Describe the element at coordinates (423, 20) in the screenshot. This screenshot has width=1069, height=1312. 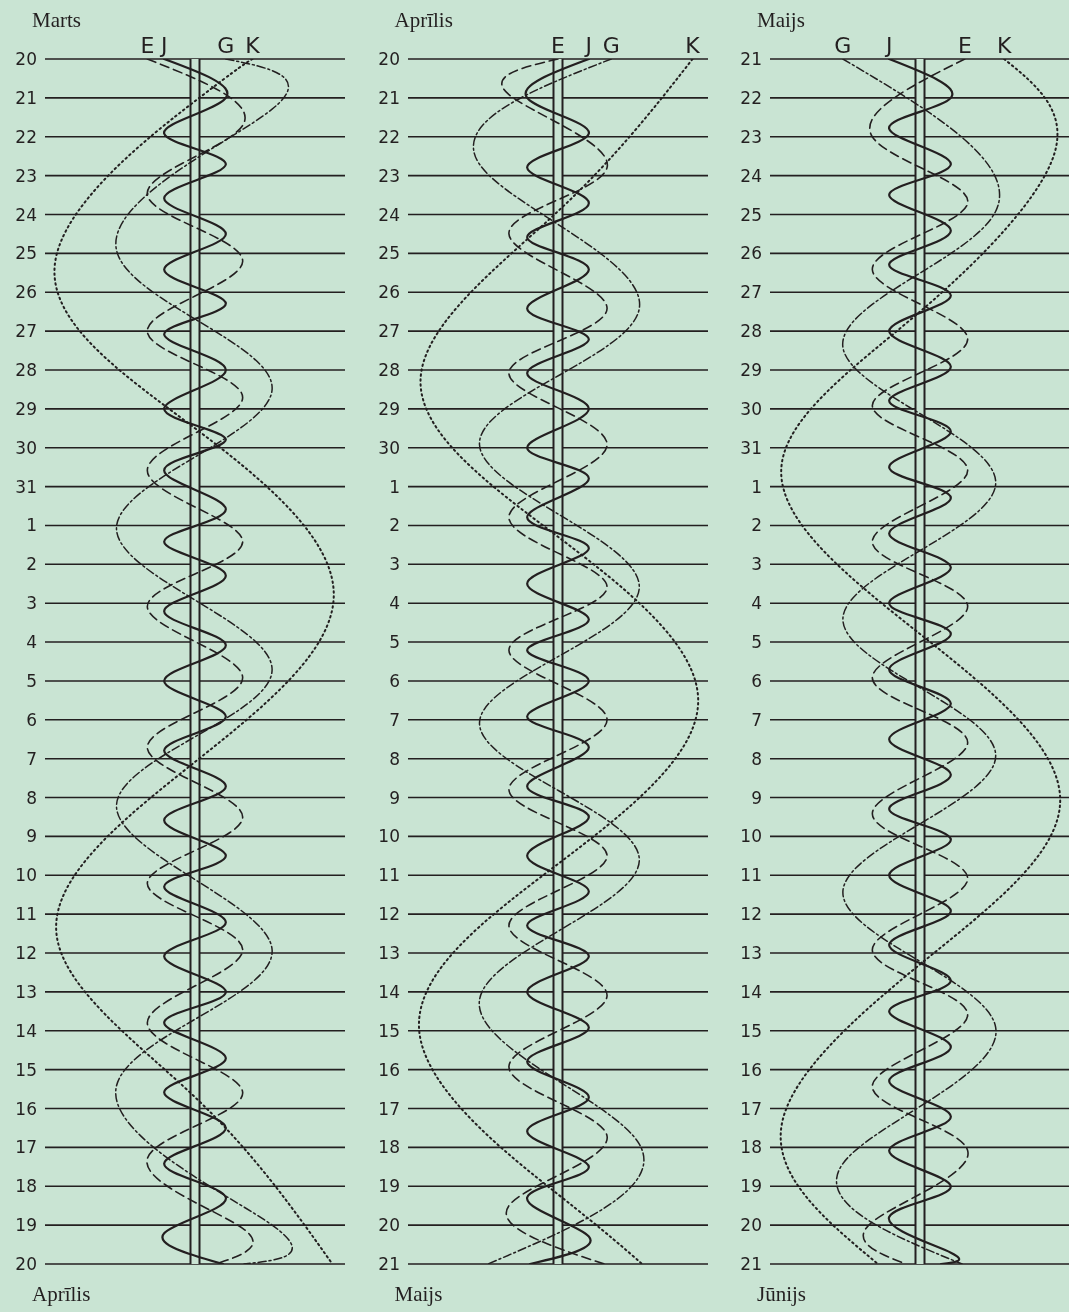
I see `chart-title: Aprīlis` at that location.